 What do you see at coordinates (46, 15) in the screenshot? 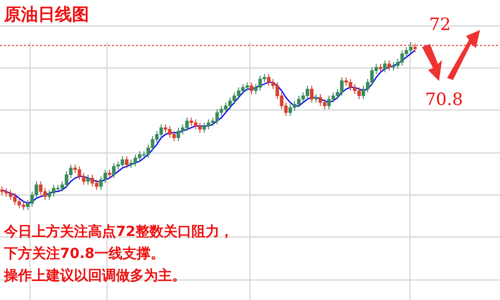
I see `chart-title: 原油日线图` at bounding box center [46, 15].